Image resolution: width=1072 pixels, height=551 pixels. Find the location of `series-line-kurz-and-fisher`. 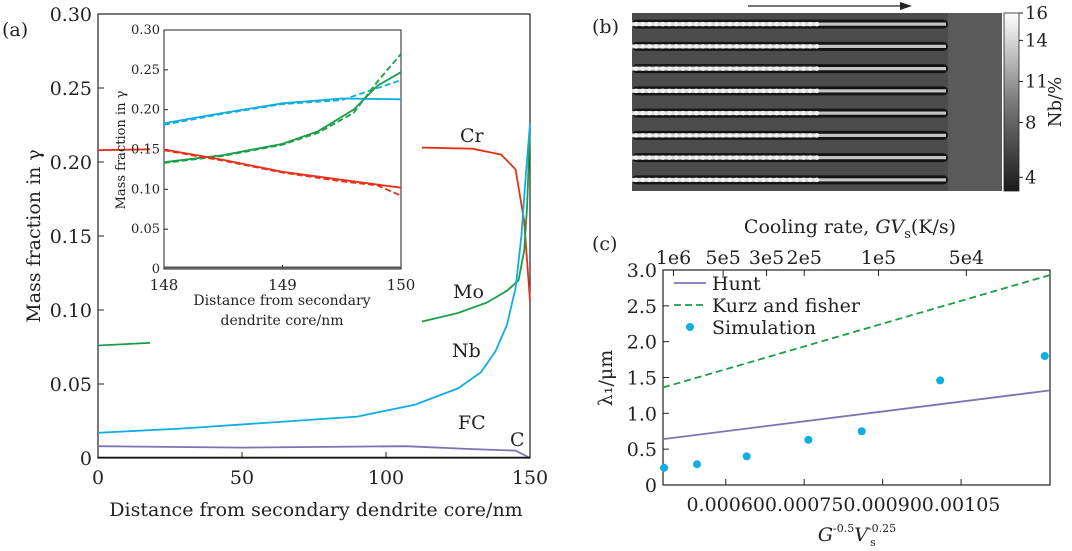

series-line-kurz-and-fisher is located at coordinates (856, 331).